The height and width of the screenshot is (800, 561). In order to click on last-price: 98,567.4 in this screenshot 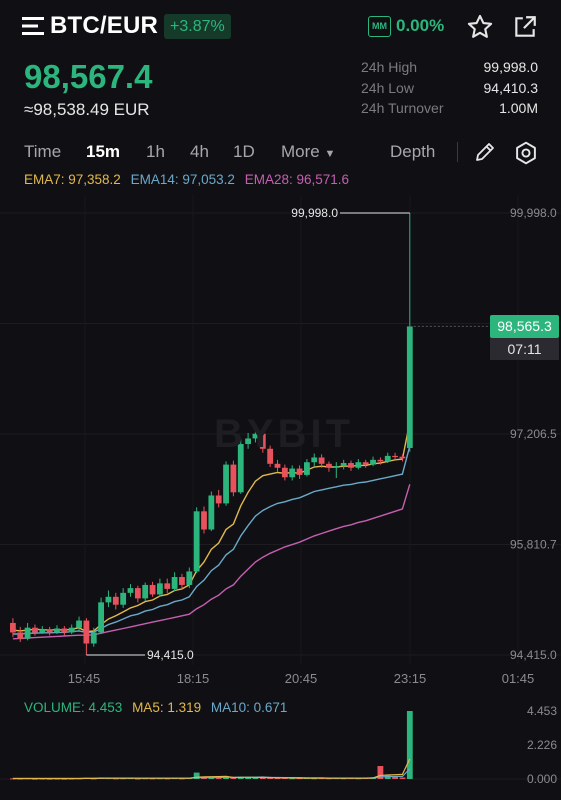, I will do `click(88, 76)`.